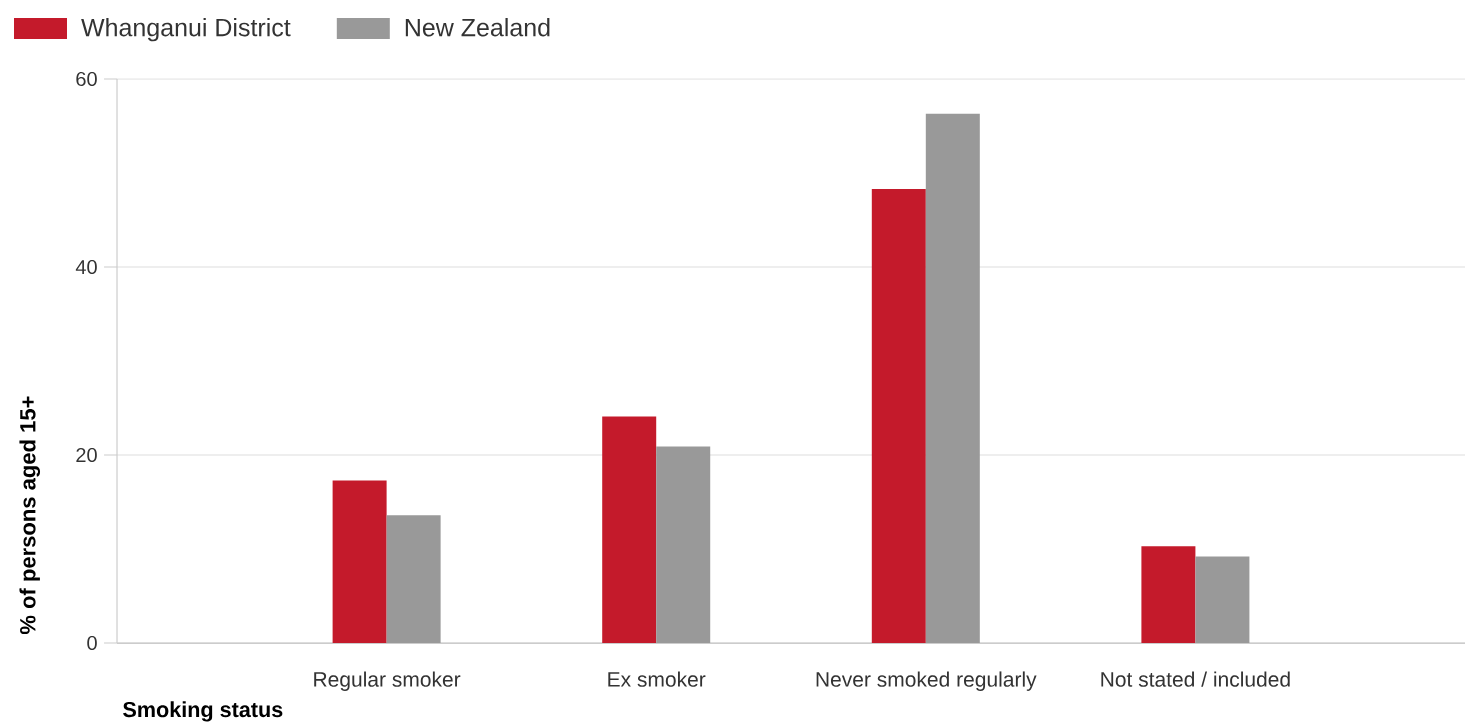  What do you see at coordinates (92, 643) in the screenshot?
I see `y-tick-label: 0` at bounding box center [92, 643].